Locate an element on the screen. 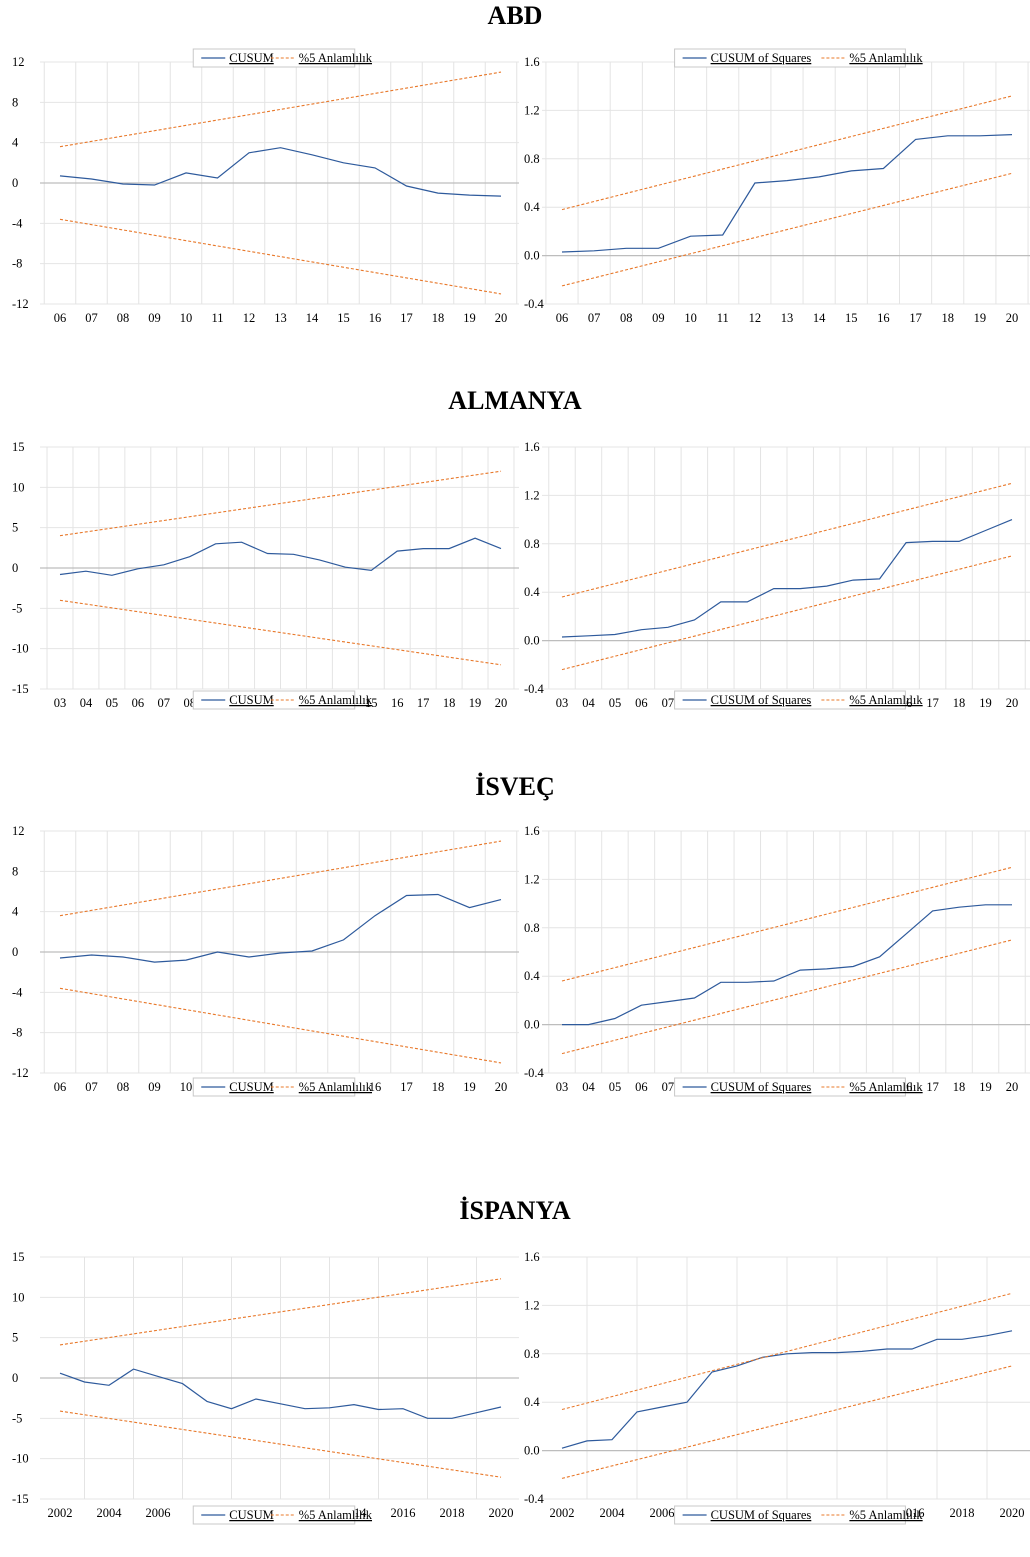  x-tick-label: 12 is located at coordinates (755, 318).